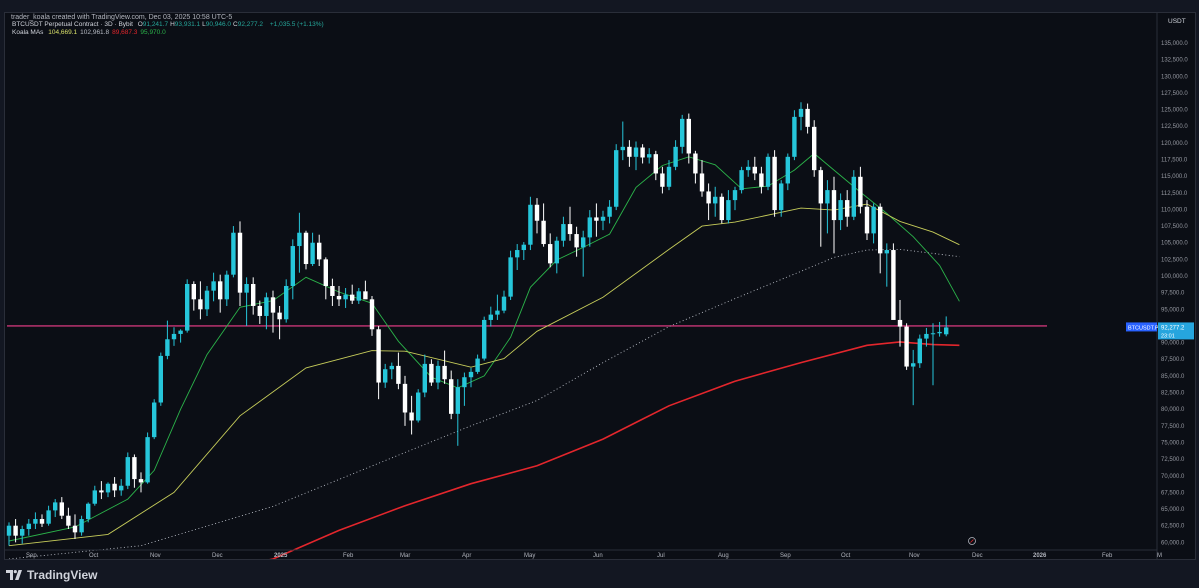  I want to click on ohlc-value: 90,946.0, so click(218, 24).